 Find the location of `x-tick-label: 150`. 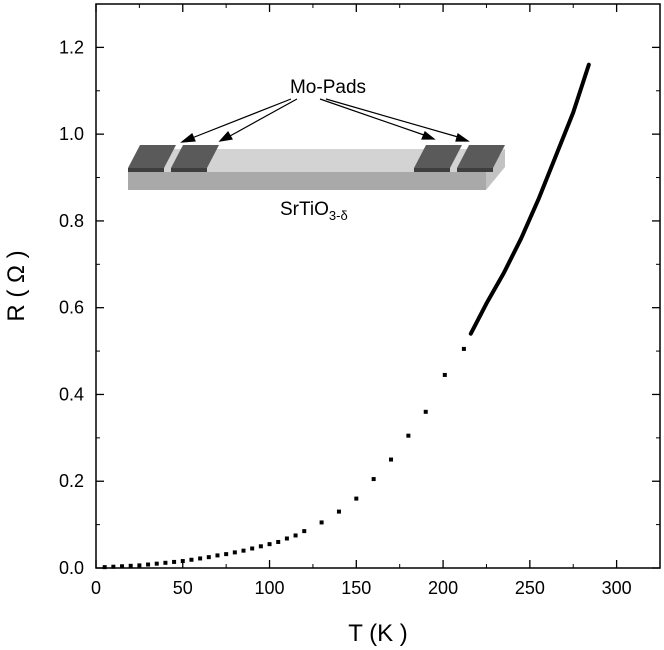

x-tick-label: 150 is located at coordinates (356, 588).